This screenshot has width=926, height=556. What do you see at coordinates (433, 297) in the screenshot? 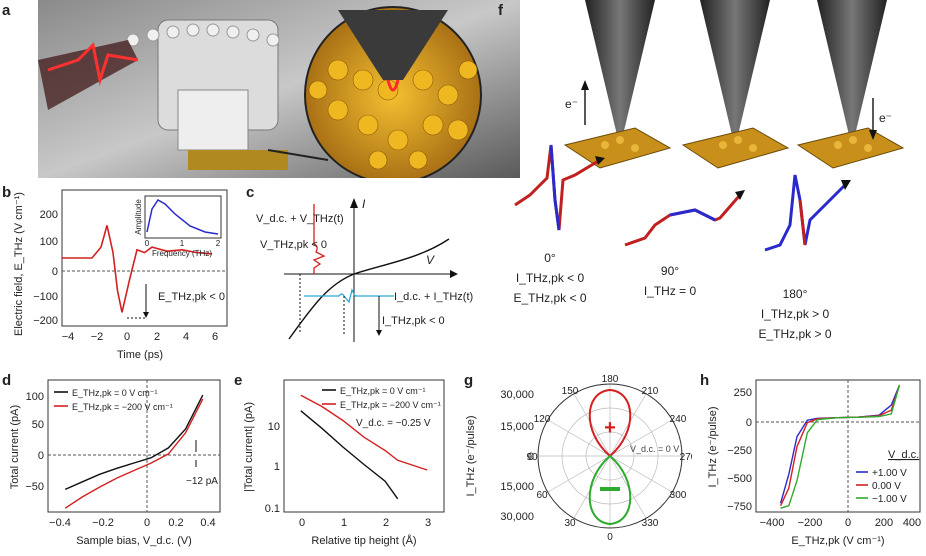
I see `c-label-current: I_d.c. + I_THz(t)` at bounding box center [433, 297].